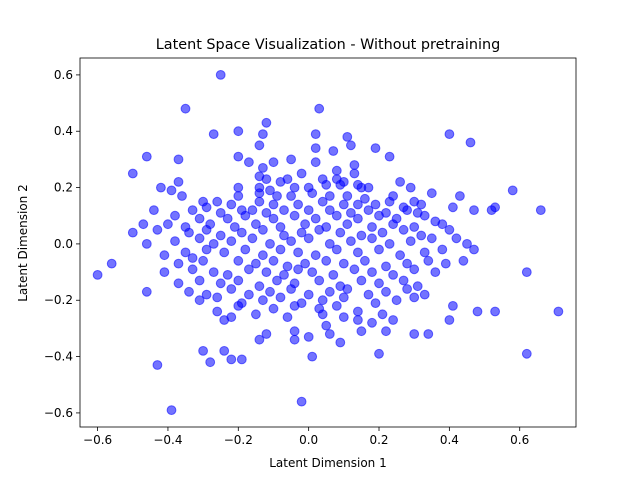 The width and height of the screenshot is (640, 484). I want to click on y-tick-label: 0.0, so click(63, 244).